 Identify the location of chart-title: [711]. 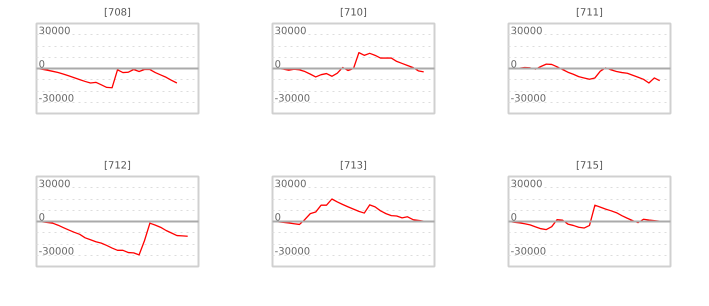
(590, 13).